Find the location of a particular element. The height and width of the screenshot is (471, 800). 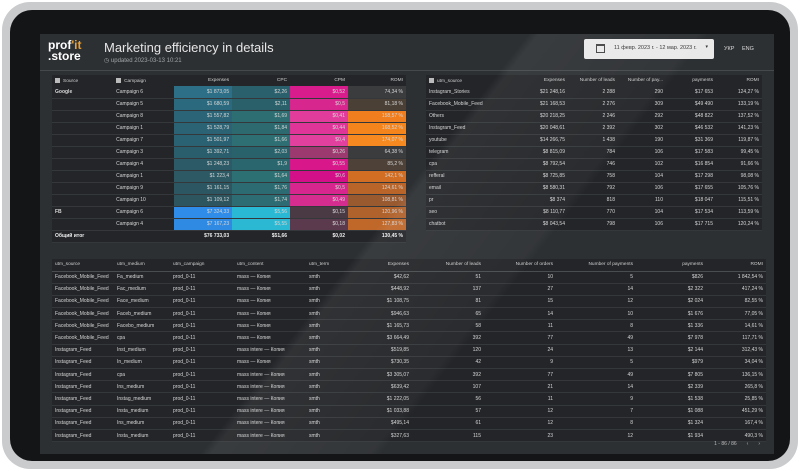

cell-cpm: $0,4 is located at coordinates (319, 140).